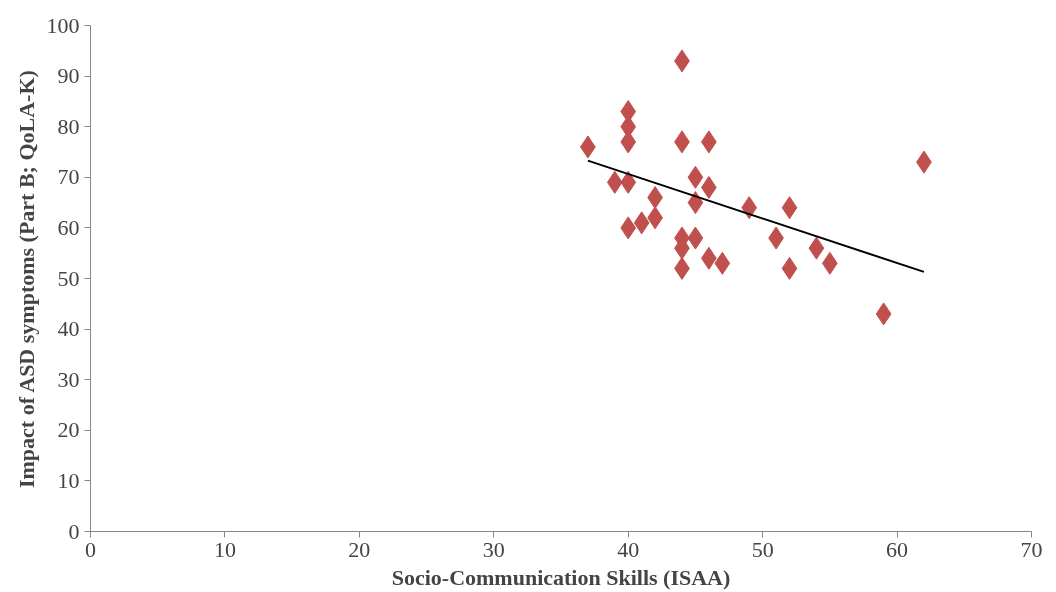 This screenshot has height=592, width=1056. I want to click on x-tick-label: 40, so click(628, 549).